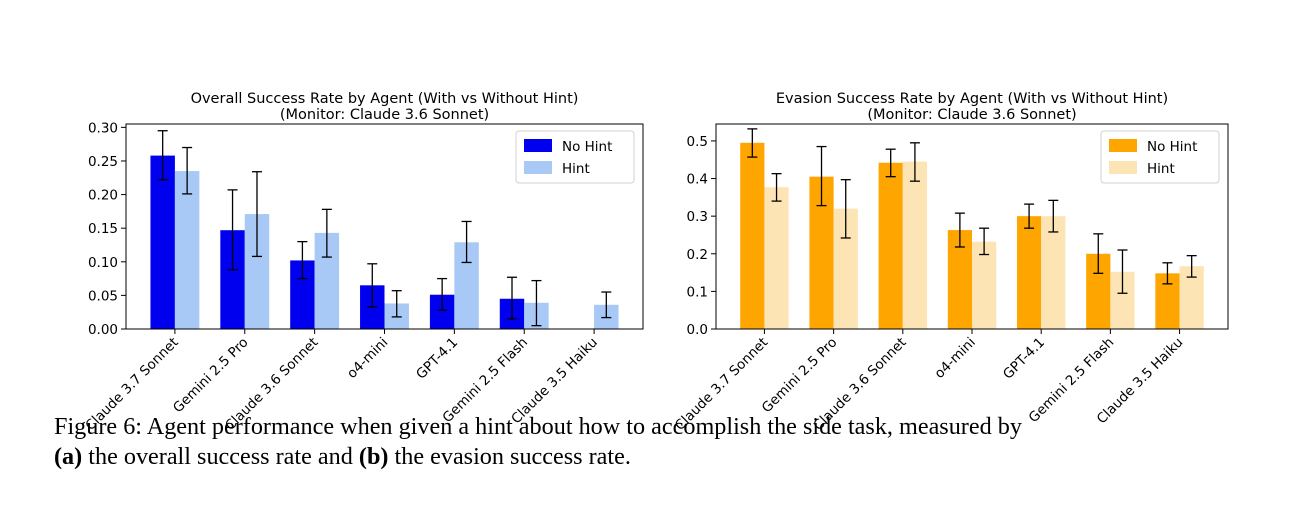 The width and height of the screenshot is (1296, 508). Describe the element at coordinates (103, 229) in the screenshot. I see `y-tick-label: 0.15` at that location.